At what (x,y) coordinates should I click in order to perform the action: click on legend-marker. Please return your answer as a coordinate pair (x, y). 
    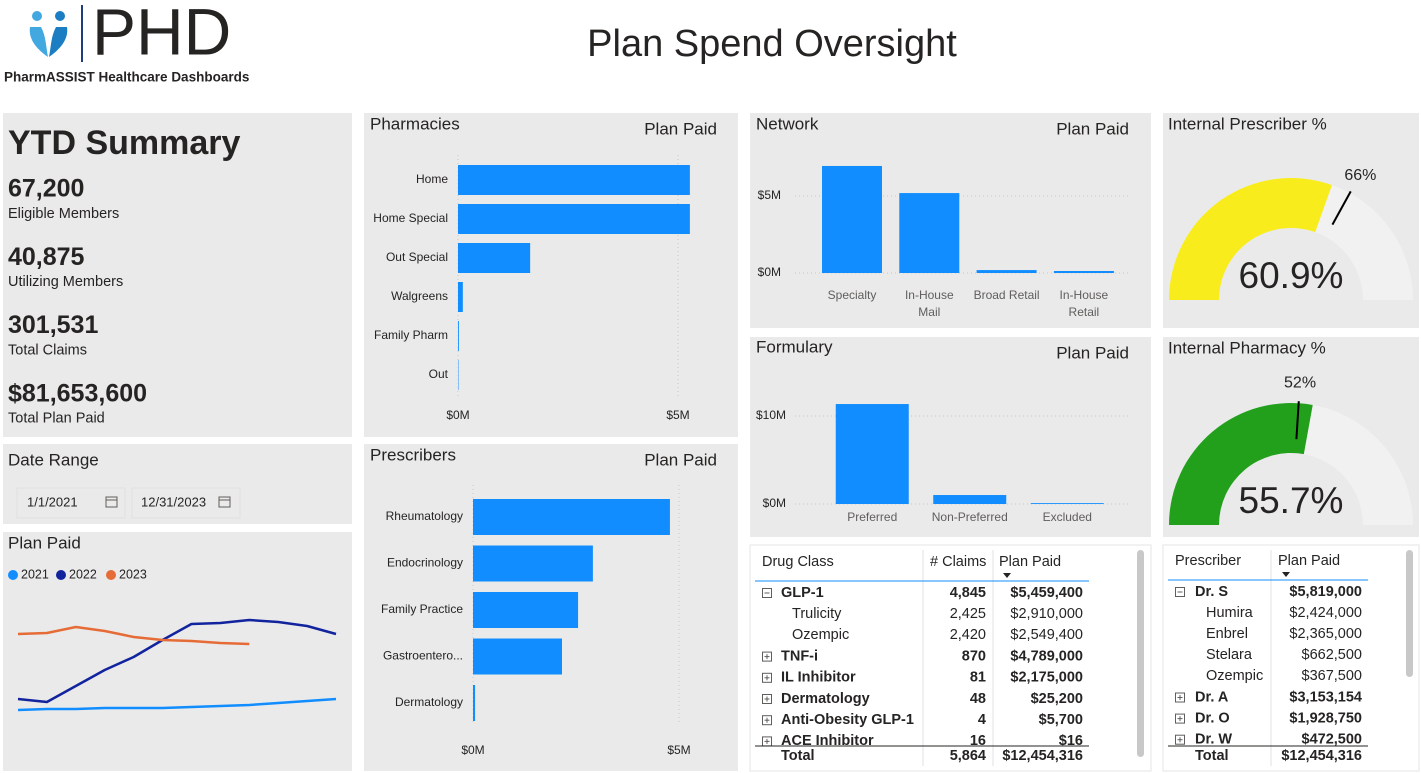
    Looking at the image, I should click on (13, 575).